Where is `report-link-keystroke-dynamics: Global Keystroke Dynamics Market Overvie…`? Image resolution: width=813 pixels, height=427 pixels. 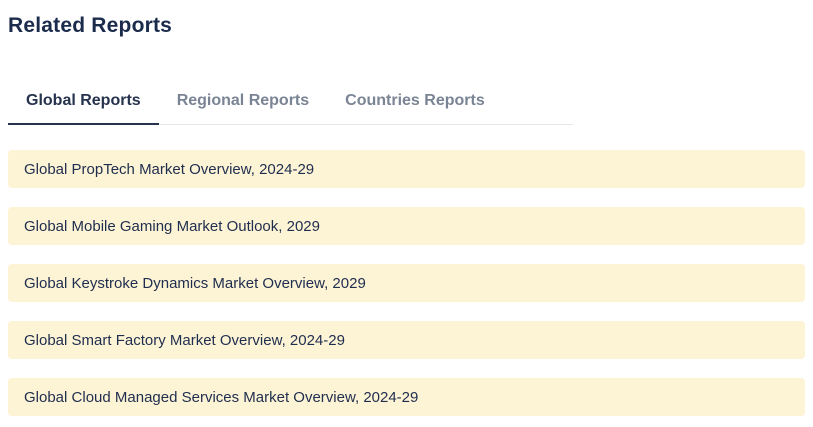
report-link-keystroke-dynamics: Global Keystroke Dynamics Market Overvie… is located at coordinates (406, 283).